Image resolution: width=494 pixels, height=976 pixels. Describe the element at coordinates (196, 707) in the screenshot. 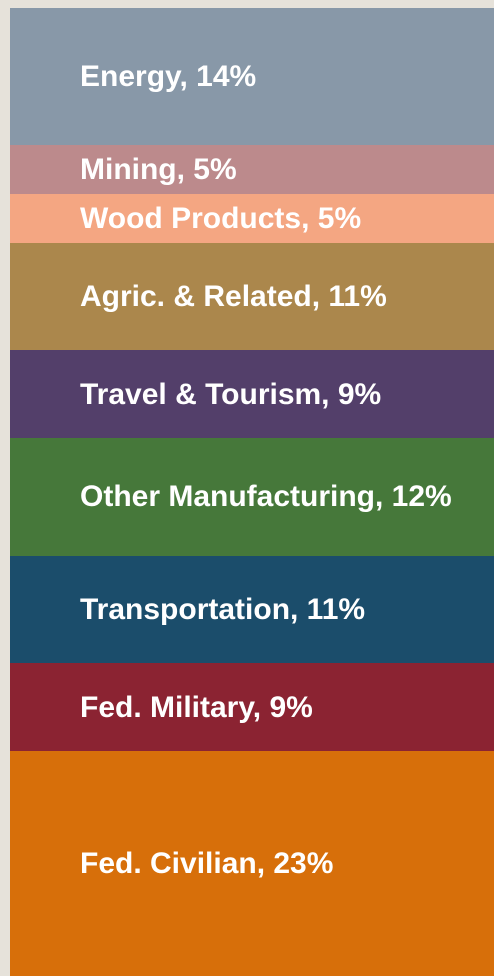

I see `data-label: Fed. Military, 9%` at that location.